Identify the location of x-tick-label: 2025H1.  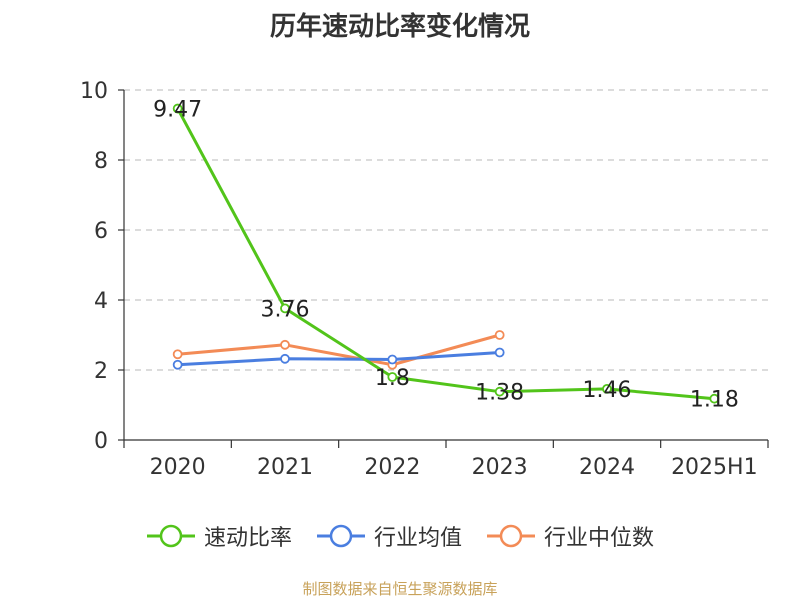
(714, 467).